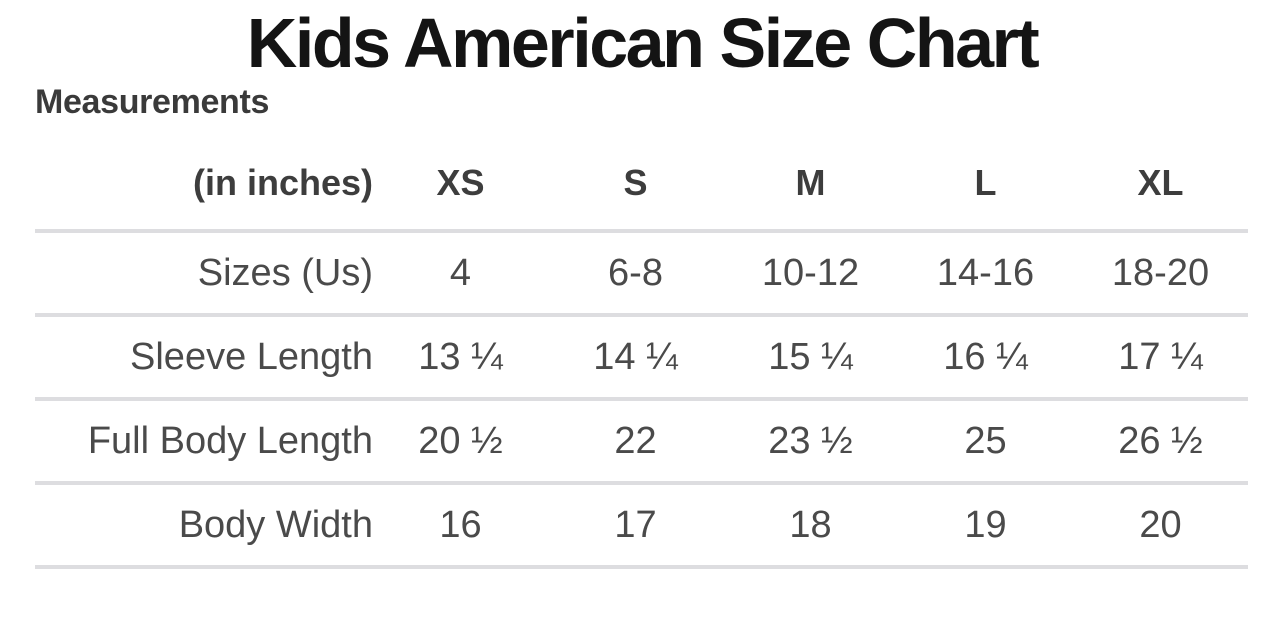 This screenshot has height=617, width=1284. Describe the element at coordinates (1160, 272) in the screenshot. I see `cell-value: 18-20` at that location.